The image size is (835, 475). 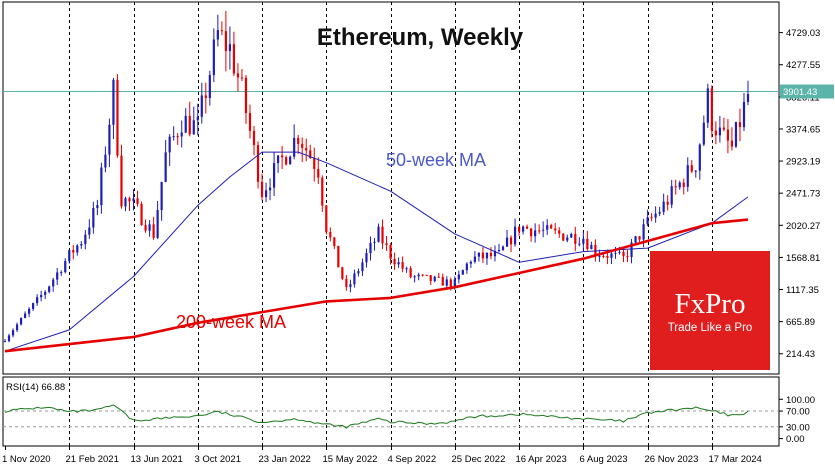 What do you see at coordinates (803, 33) in the screenshot?
I see `y-tick-label: 4729.03` at bounding box center [803, 33].